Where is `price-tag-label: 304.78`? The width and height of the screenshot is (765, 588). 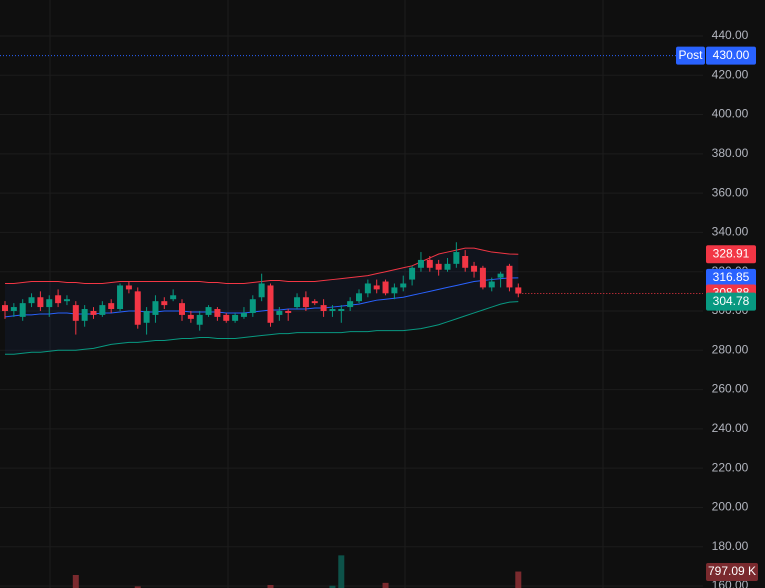
price-tag-label: 304.78 is located at coordinates (731, 301).